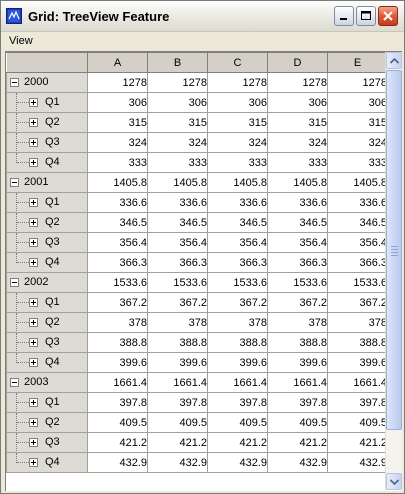  I want to click on minimize-button, so click(344, 16).